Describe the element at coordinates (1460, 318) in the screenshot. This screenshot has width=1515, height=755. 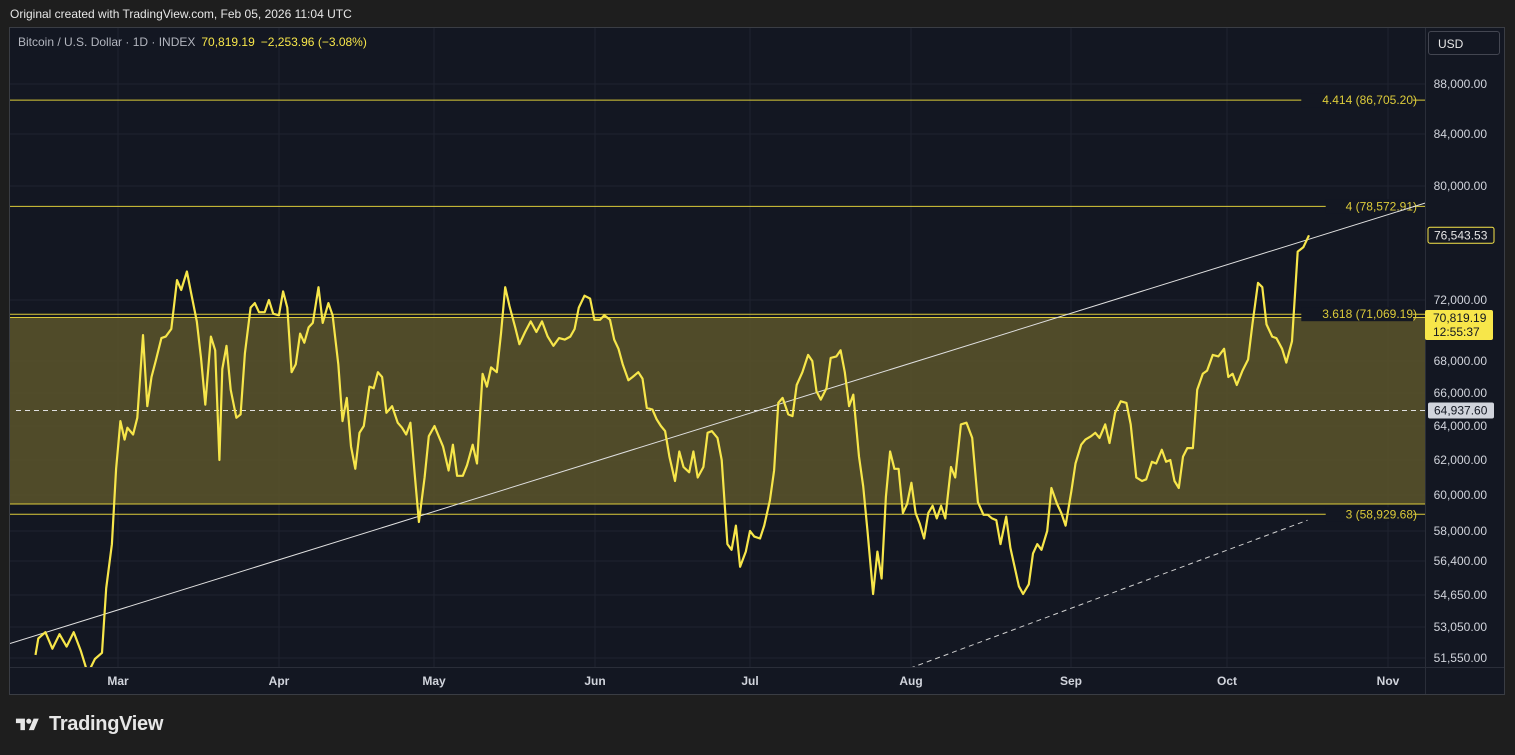
I see `price-tag-text: 70,819.19` at that location.